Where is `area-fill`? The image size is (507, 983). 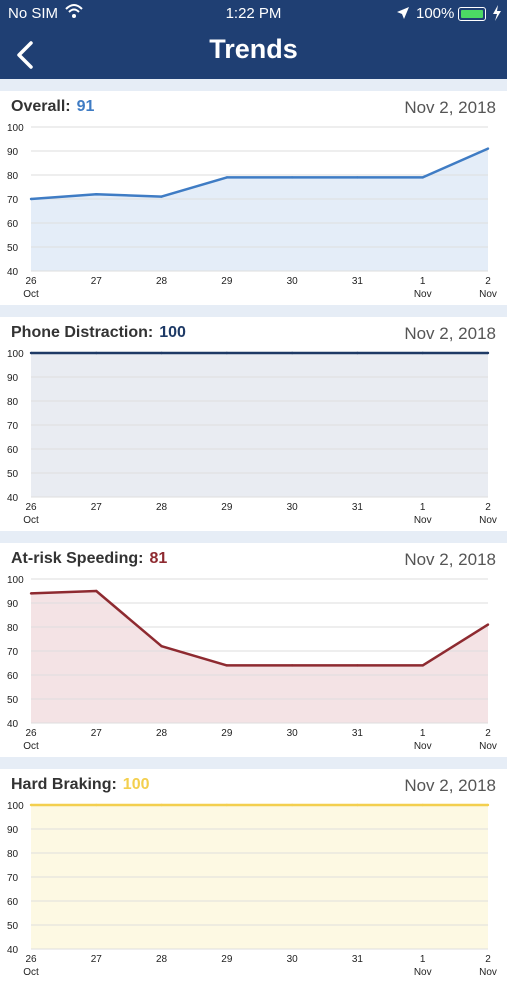
area-fill is located at coordinates (259, 657).